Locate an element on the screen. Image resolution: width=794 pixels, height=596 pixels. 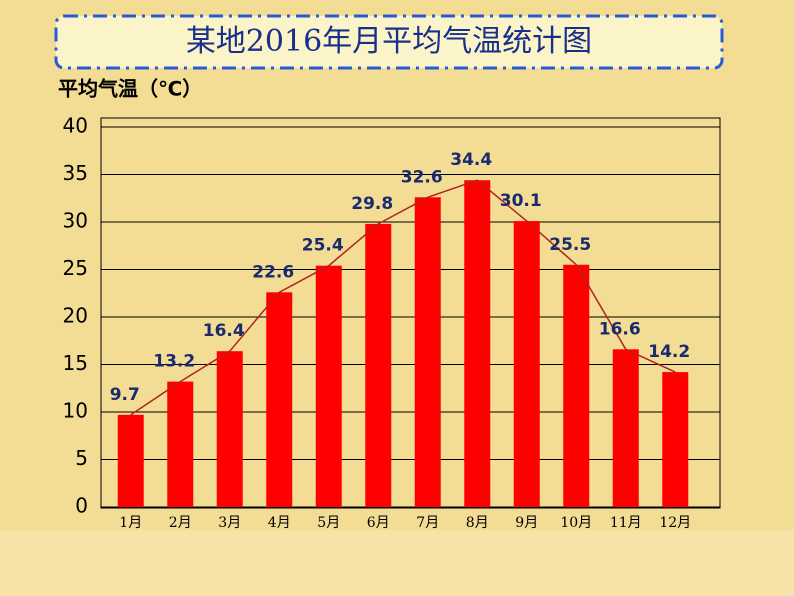
data-label: 9.7 is located at coordinates (125, 395).